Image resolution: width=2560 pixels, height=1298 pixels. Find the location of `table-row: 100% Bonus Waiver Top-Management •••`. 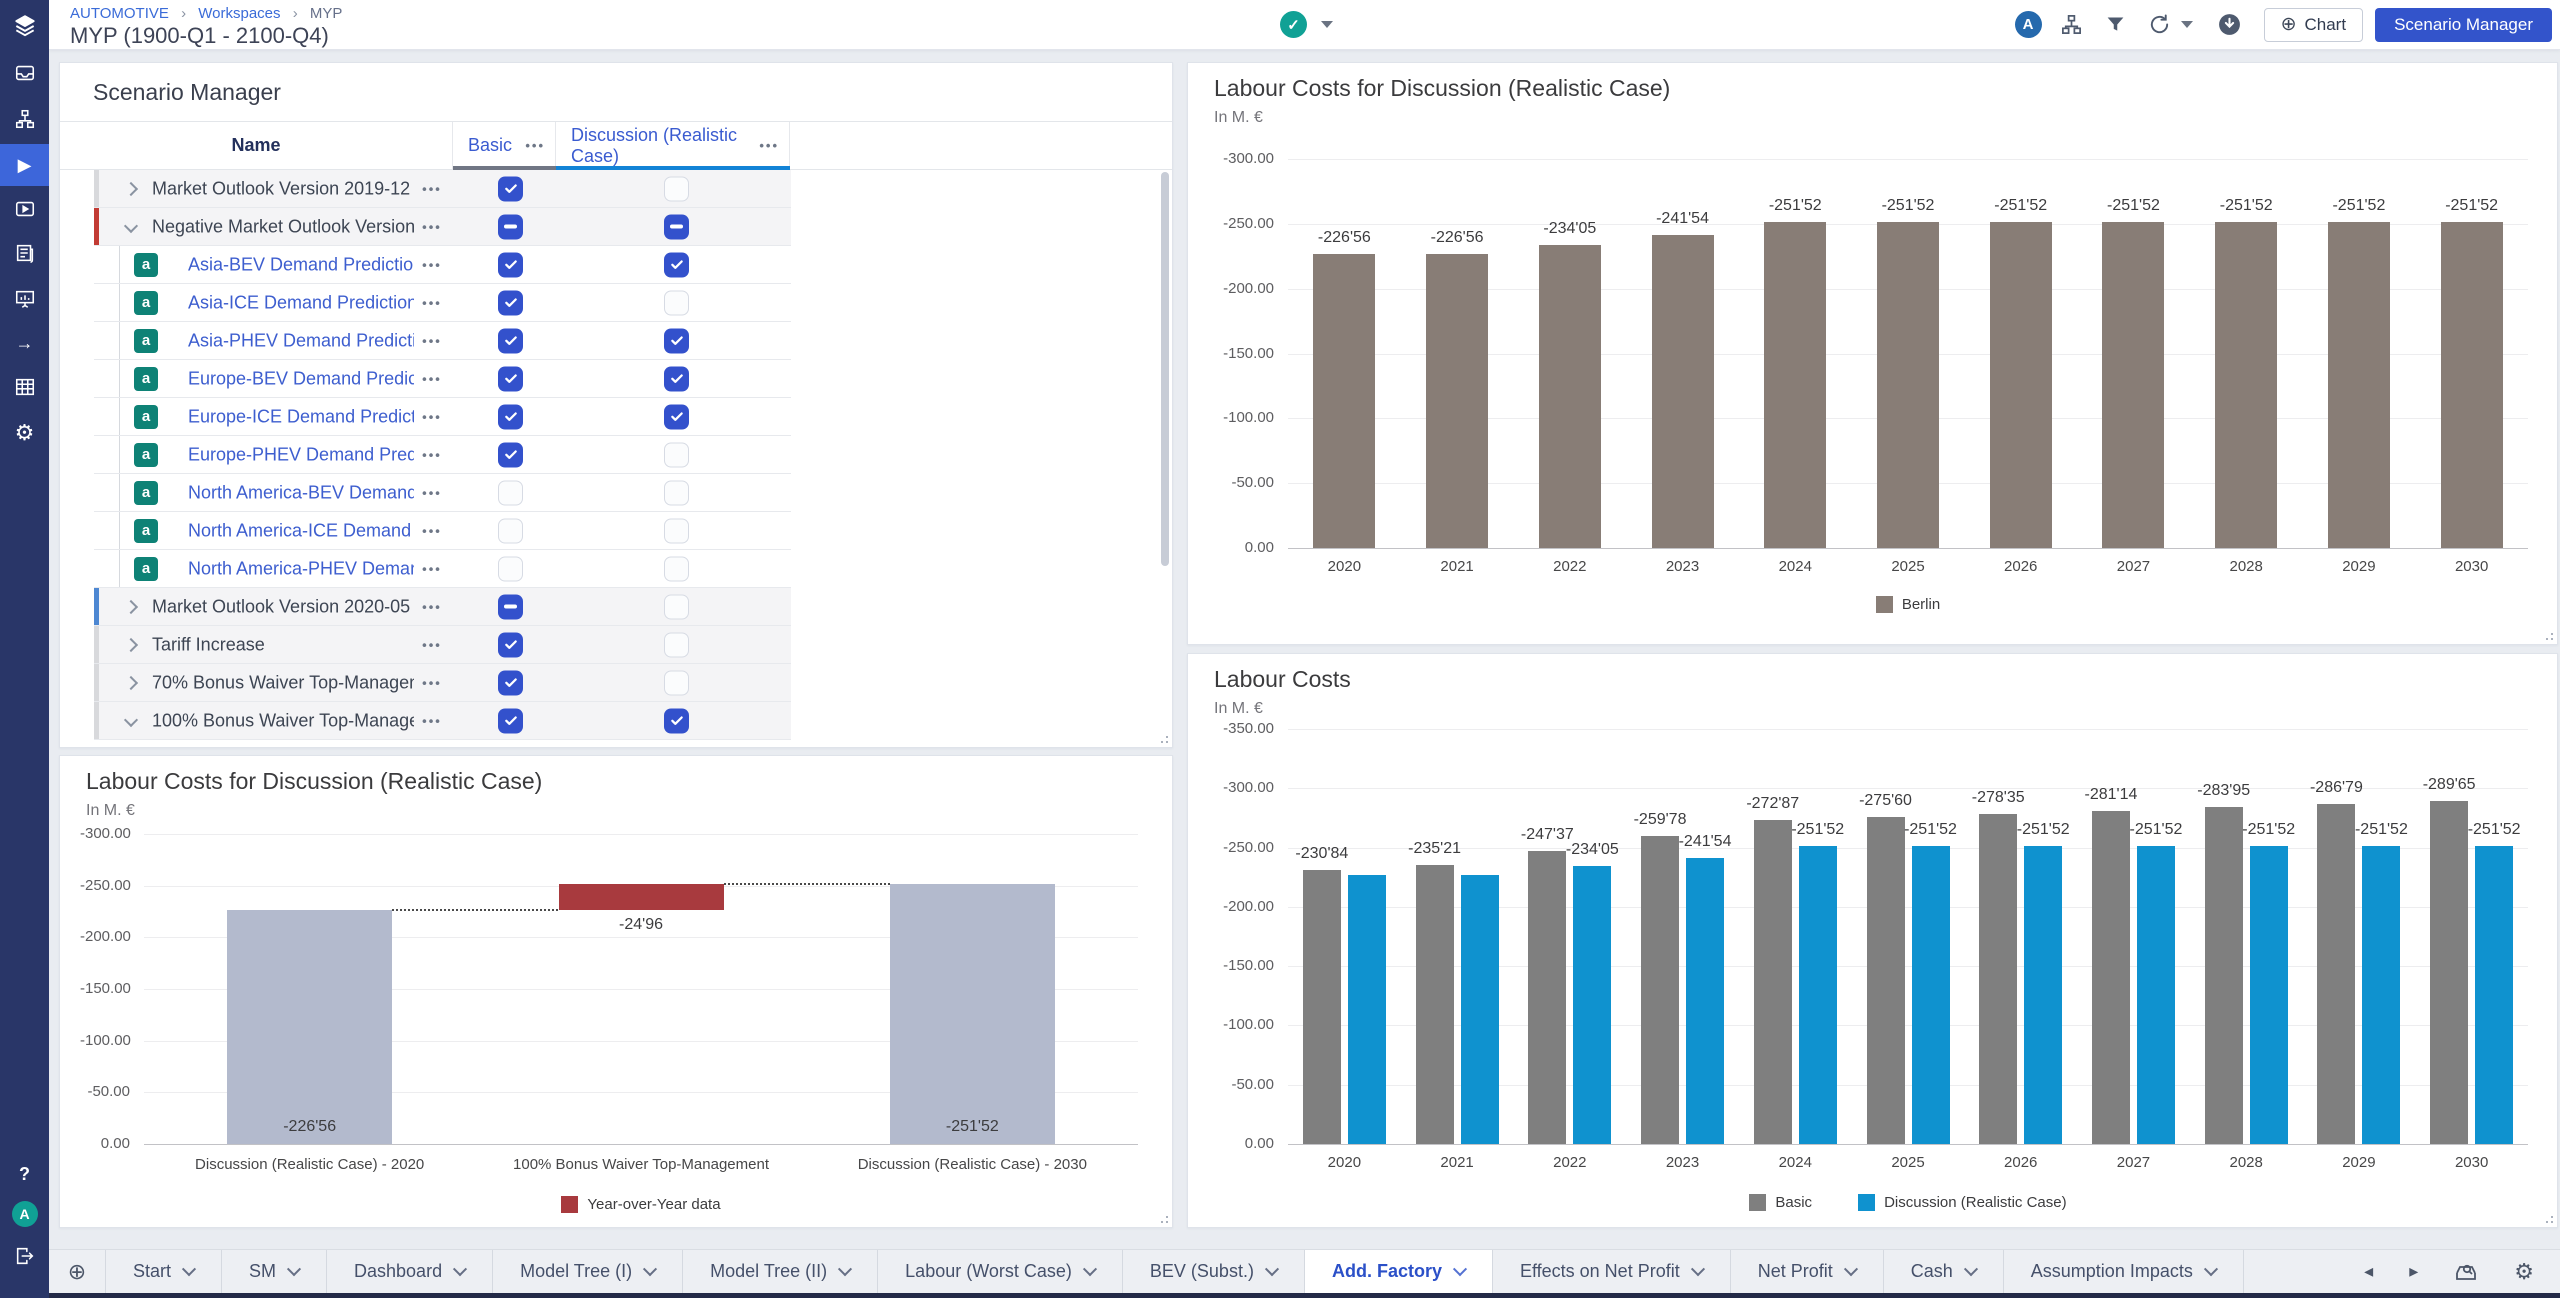

table-row: 100% Bonus Waiver Top-Management ••• is located at coordinates (442, 721).